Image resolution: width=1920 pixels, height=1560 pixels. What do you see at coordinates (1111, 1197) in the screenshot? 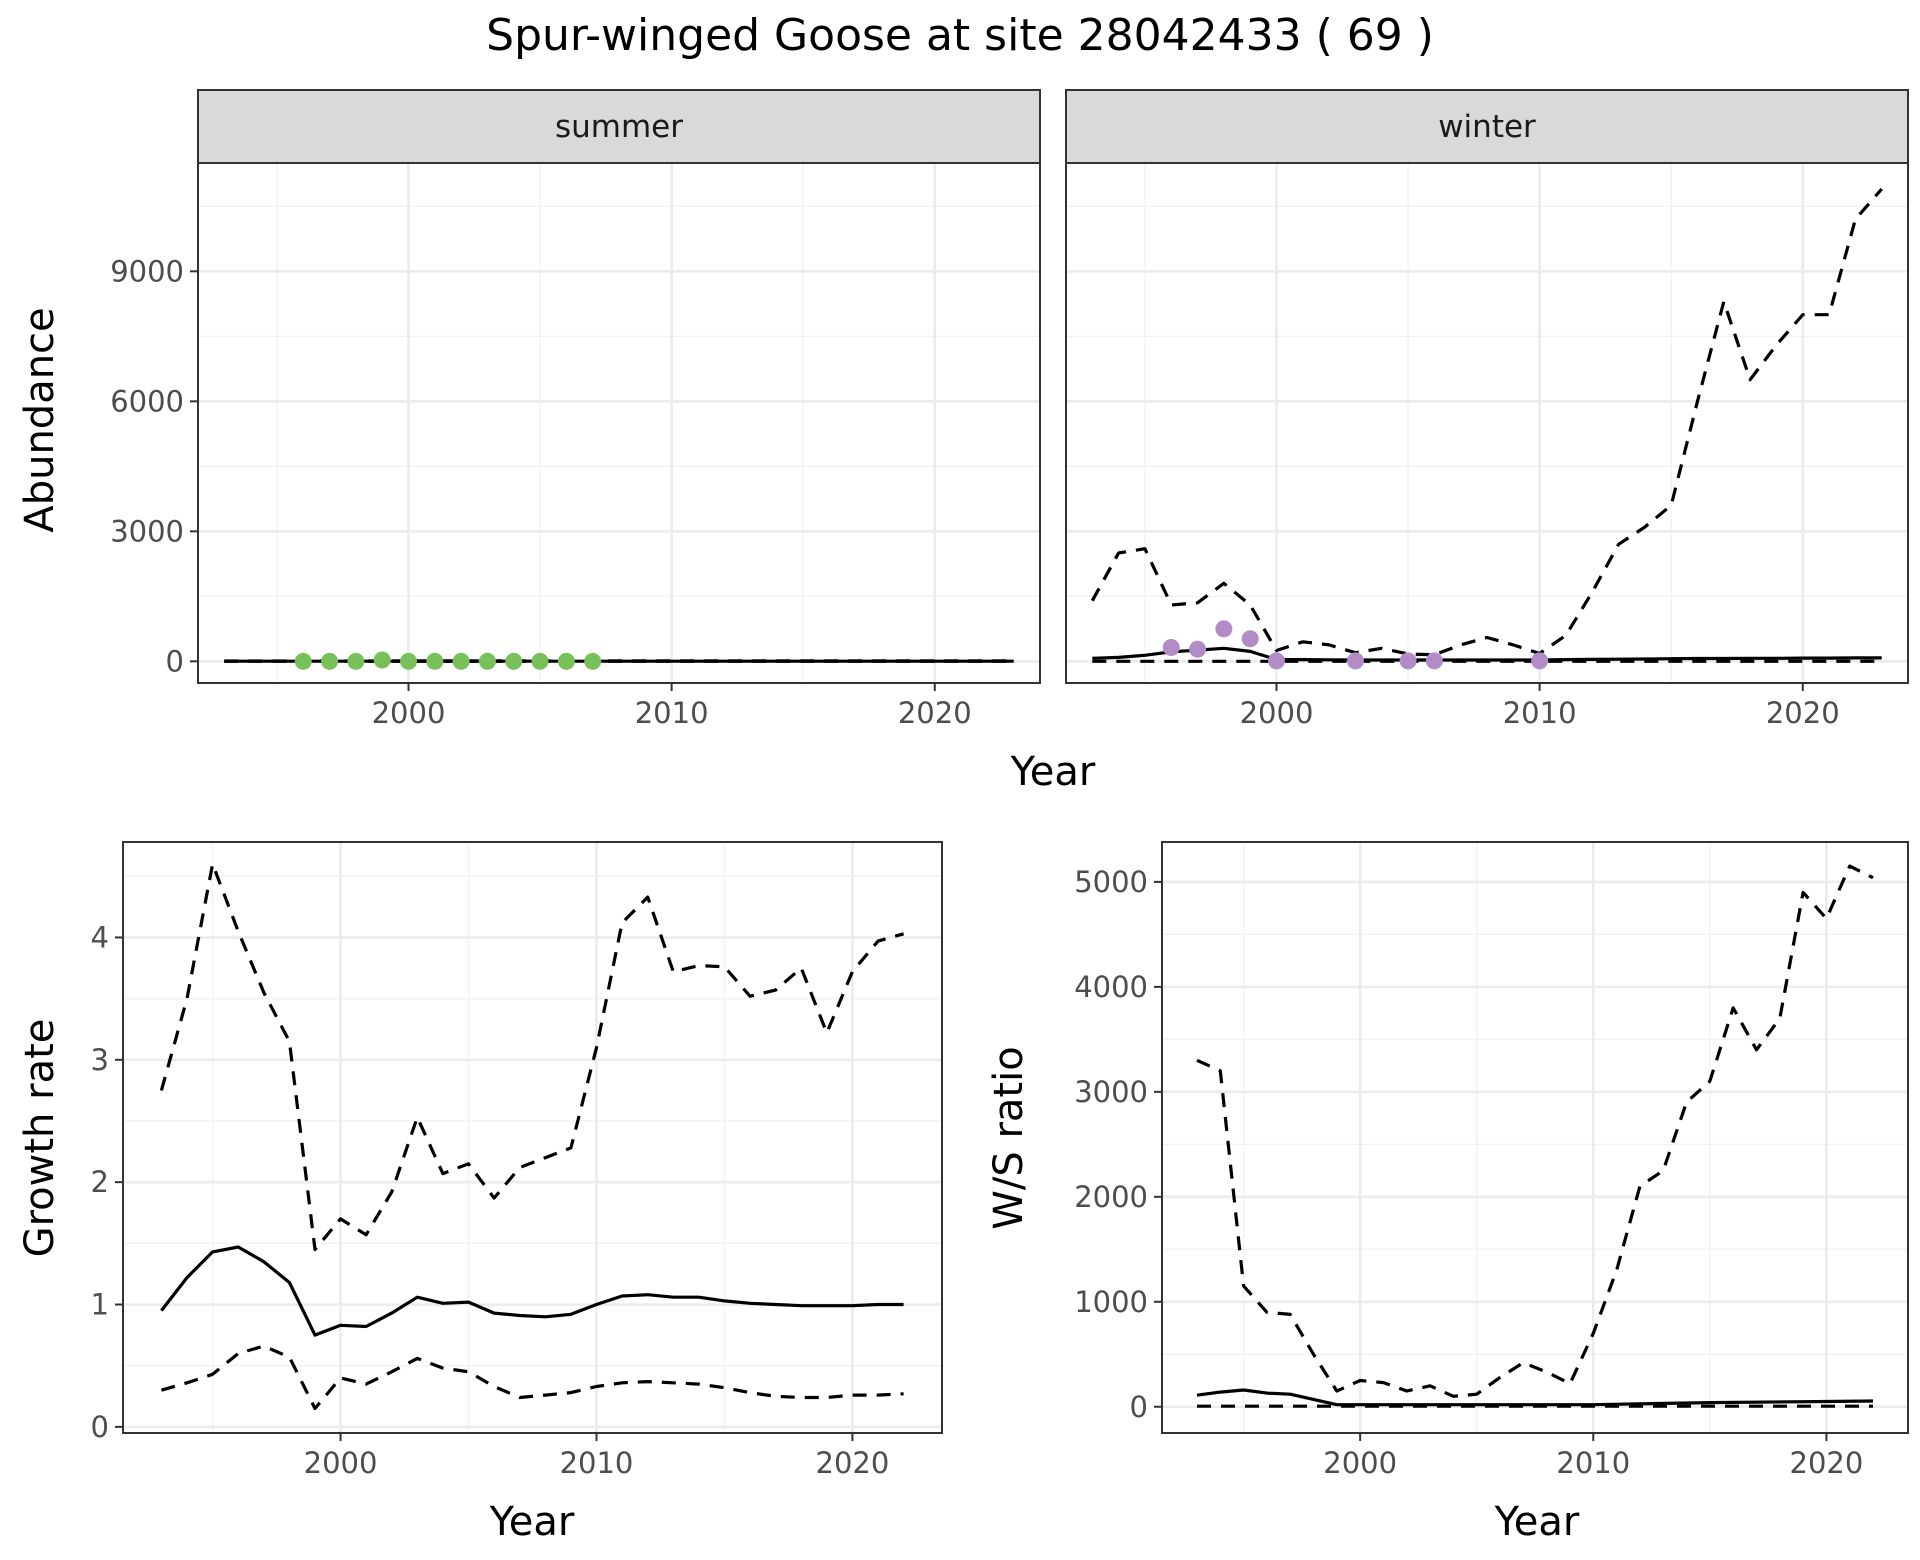
I see `y-tick-label: 2000` at bounding box center [1111, 1197].